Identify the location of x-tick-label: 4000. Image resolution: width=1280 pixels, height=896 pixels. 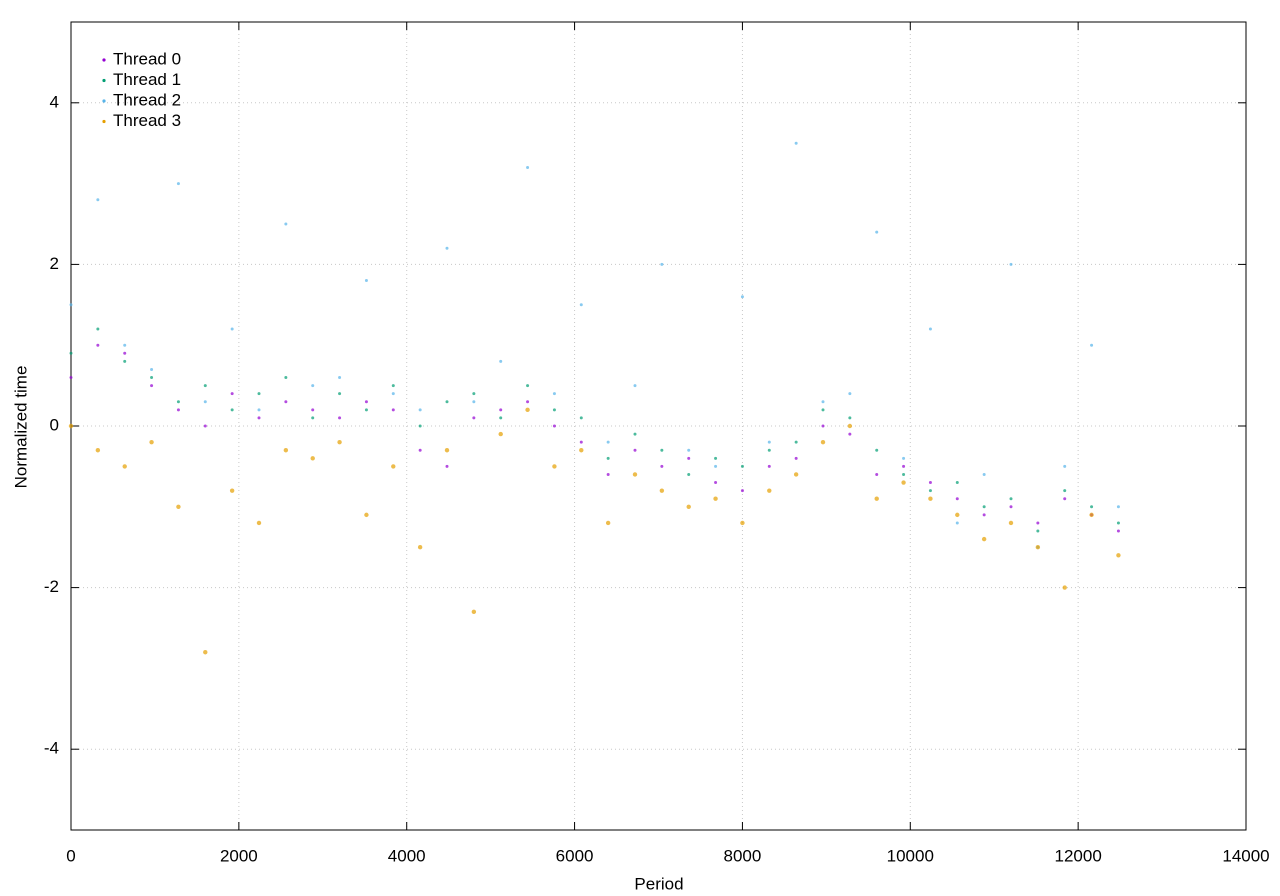
(407, 855).